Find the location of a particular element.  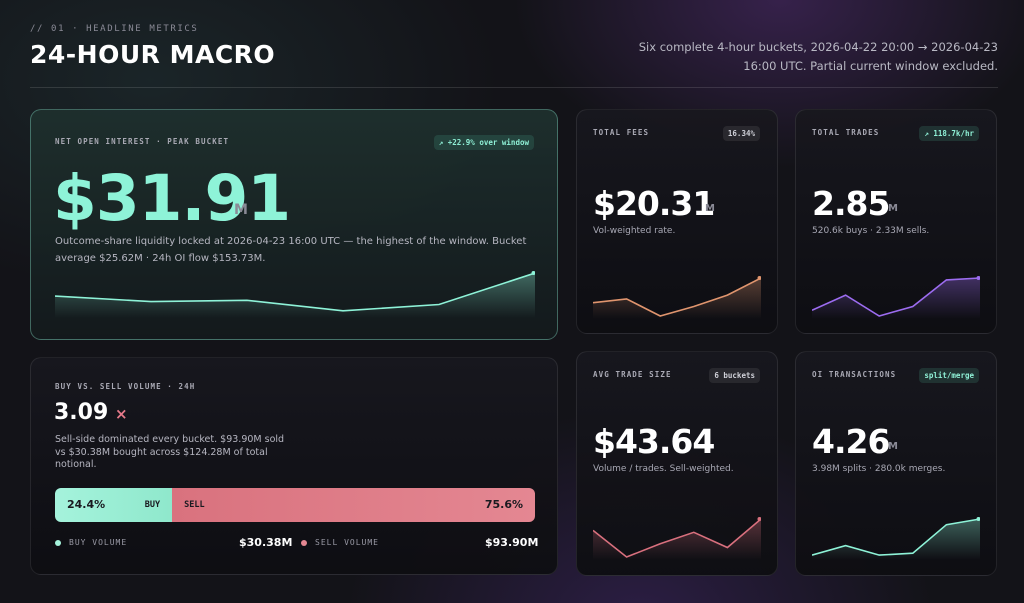

sell-segment: SELL 75.6% is located at coordinates (353, 505).